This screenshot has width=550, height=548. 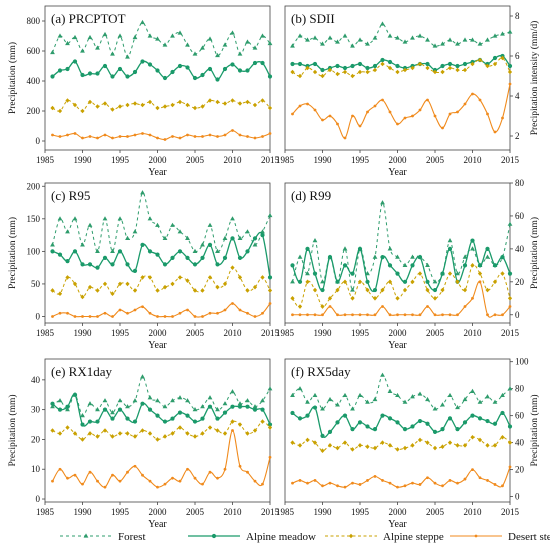 What do you see at coordinates (34, 186) in the screenshot?
I see `y-tick-label: 200` at bounding box center [34, 186].